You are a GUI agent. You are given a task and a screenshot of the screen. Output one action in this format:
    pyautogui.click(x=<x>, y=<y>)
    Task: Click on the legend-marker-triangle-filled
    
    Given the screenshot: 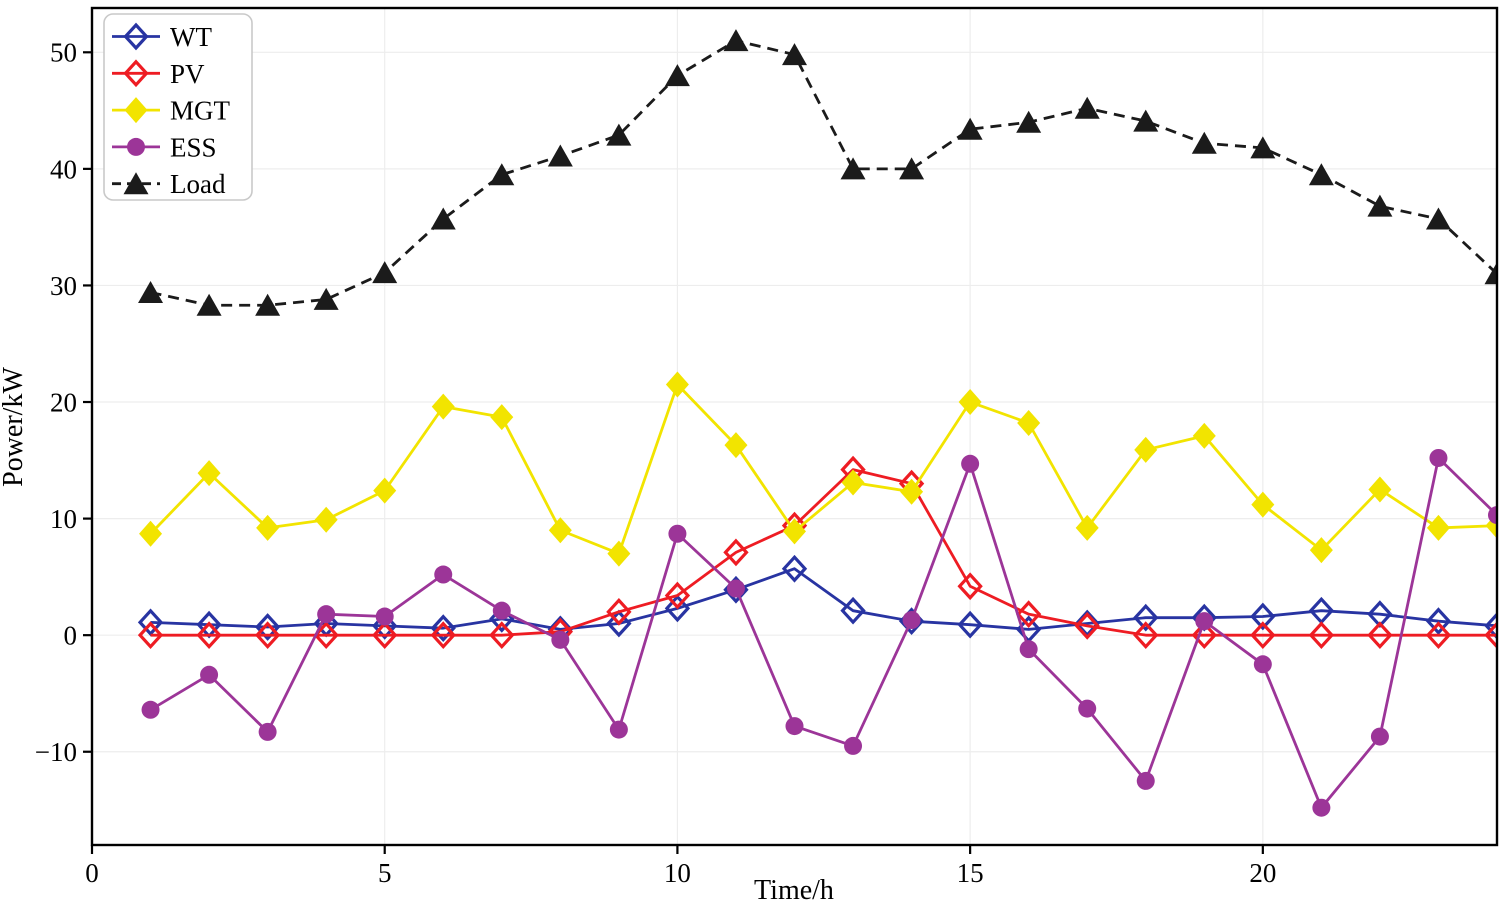 What is the action you would take?
    pyautogui.click(x=136, y=183)
    